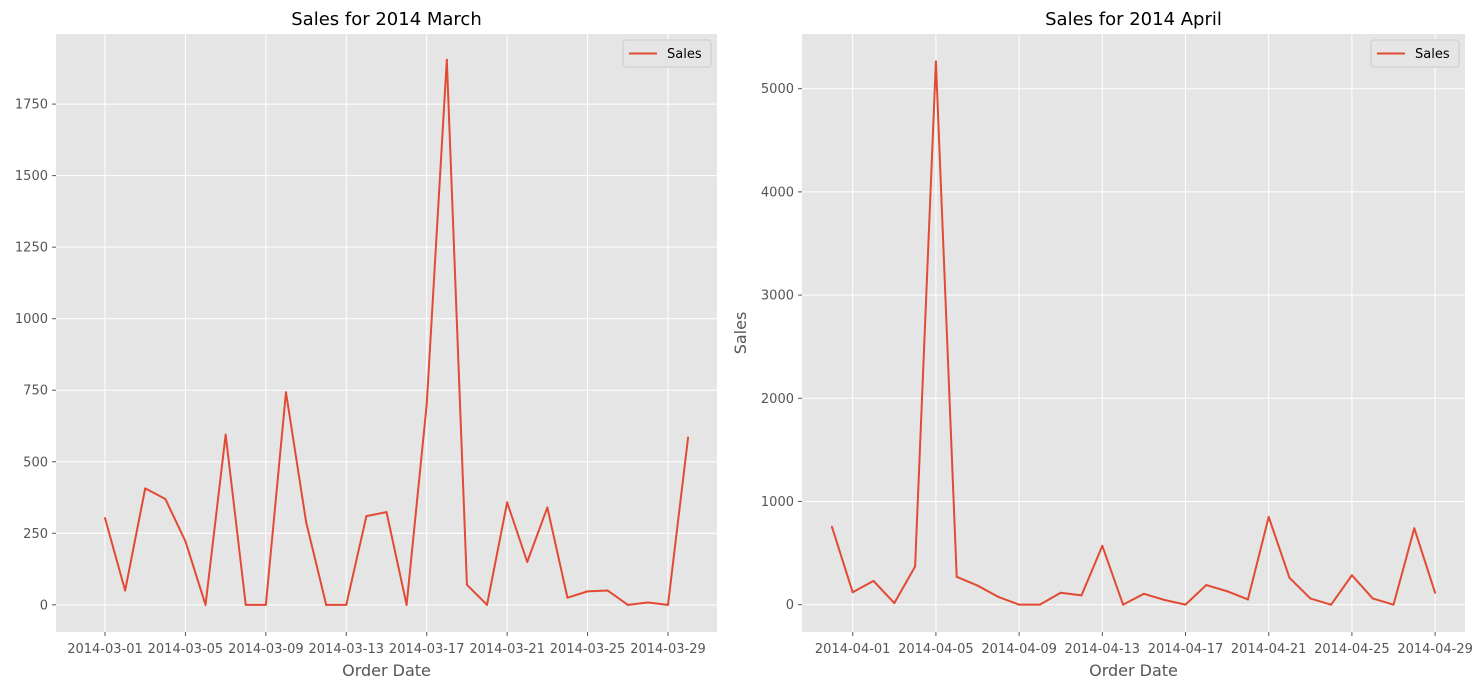  I want to click on x-tick-label: 2014-03-13, so click(347, 649).